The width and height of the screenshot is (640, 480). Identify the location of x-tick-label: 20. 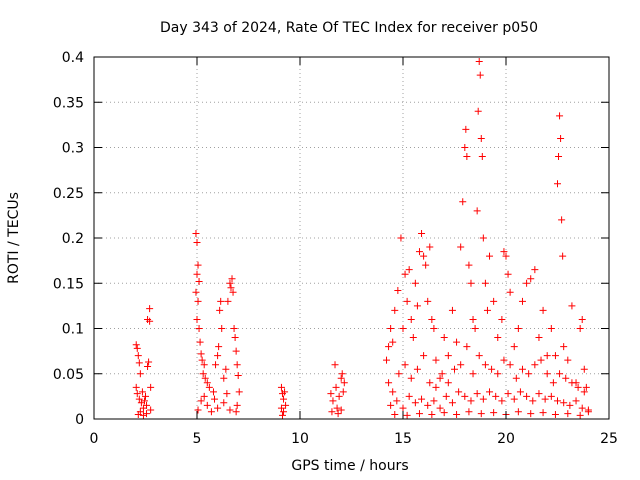
(506, 439).